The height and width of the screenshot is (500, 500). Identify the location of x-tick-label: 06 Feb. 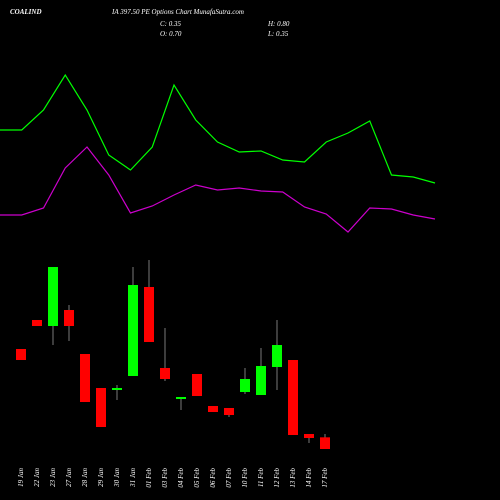
(213, 478).